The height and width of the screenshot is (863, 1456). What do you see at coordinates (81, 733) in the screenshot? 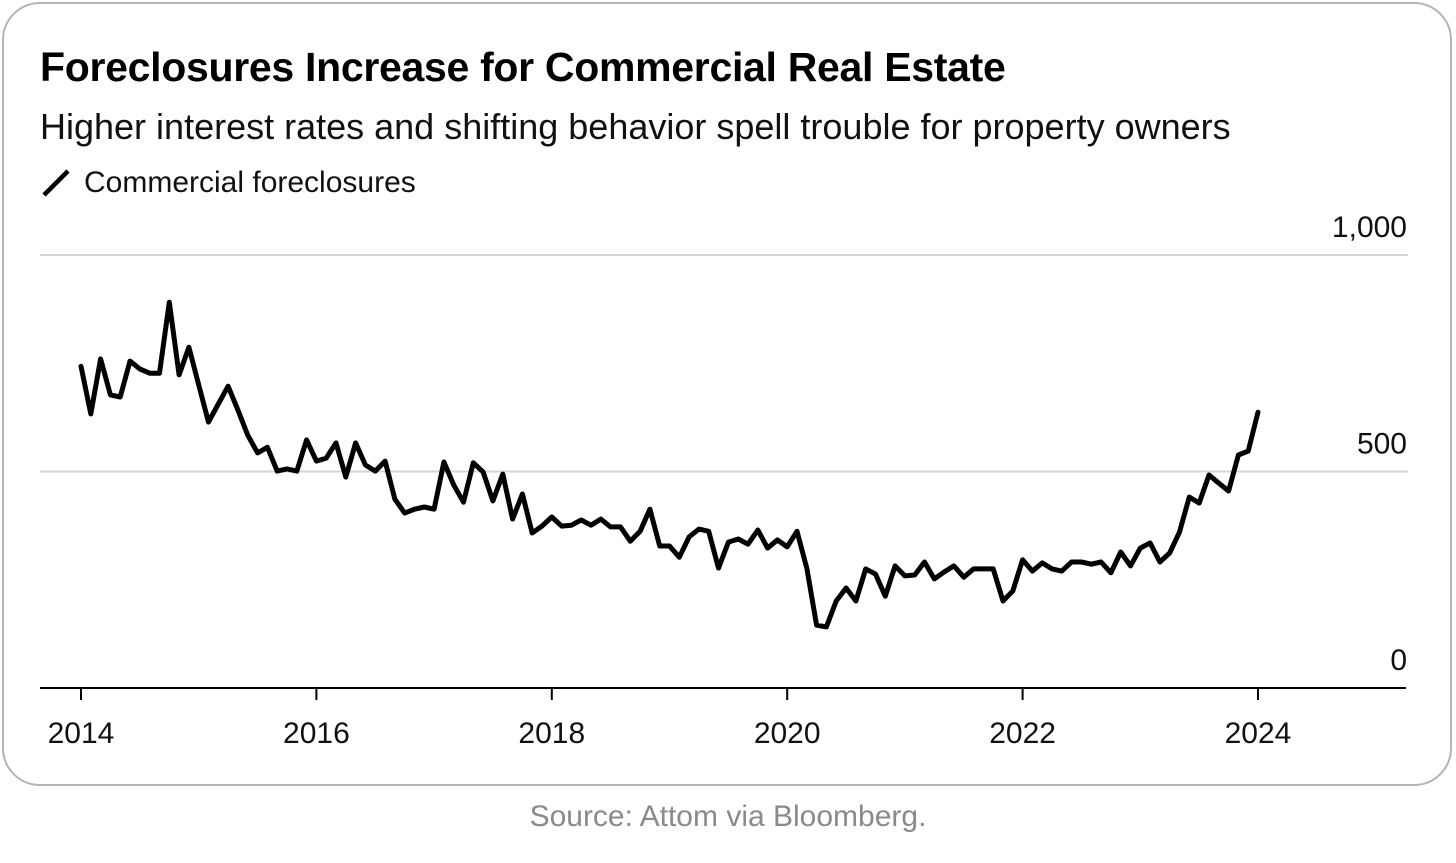
I see `x-tick-label: 2014` at bounding box center [81, 733].